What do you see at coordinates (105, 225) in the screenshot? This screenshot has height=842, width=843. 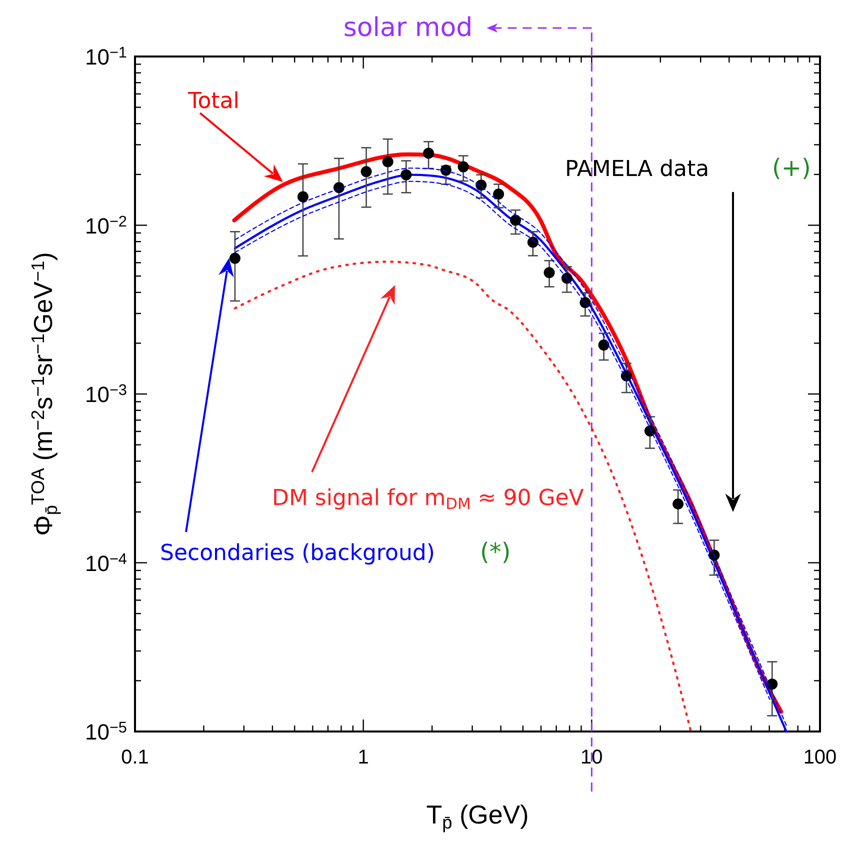 I see `y-tick-label: 10$^{−2}$` at bounding box center [105, 225].